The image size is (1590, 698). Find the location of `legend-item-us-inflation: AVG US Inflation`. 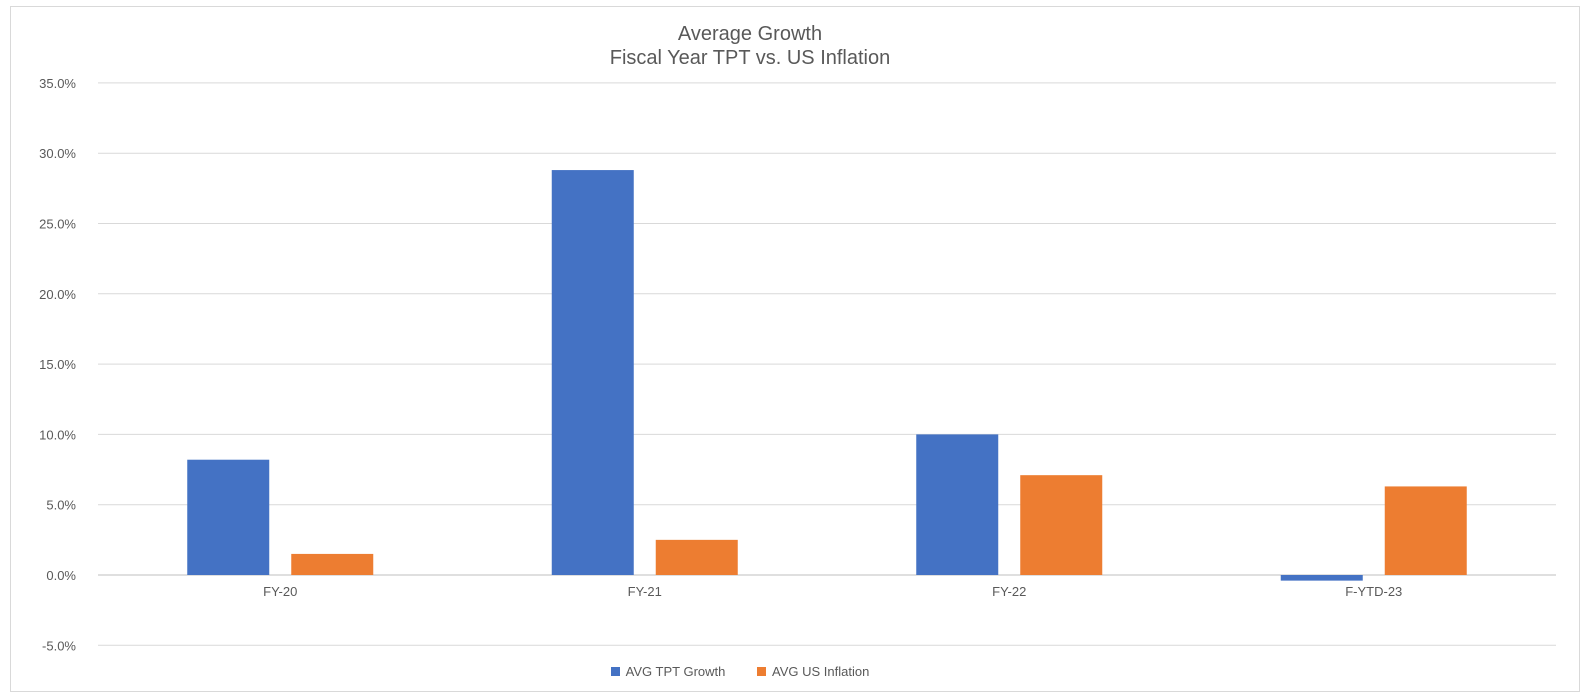

legend-item-us-inflation: AVG US Inflation is located at coordinates (813, 671).